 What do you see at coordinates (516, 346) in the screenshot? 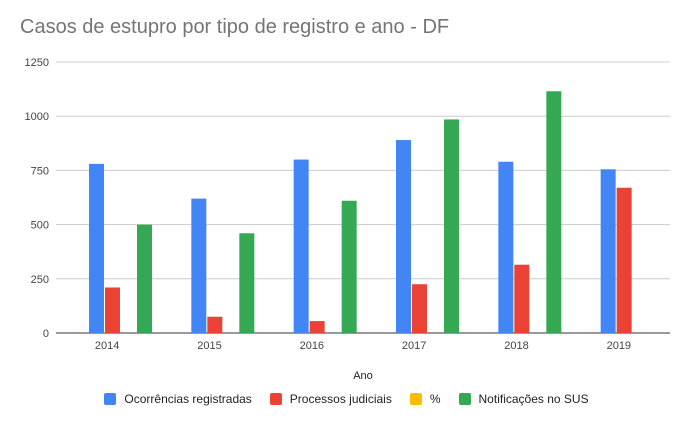
I see `x-tick-label: 2018` at bounding box center [516, 346].